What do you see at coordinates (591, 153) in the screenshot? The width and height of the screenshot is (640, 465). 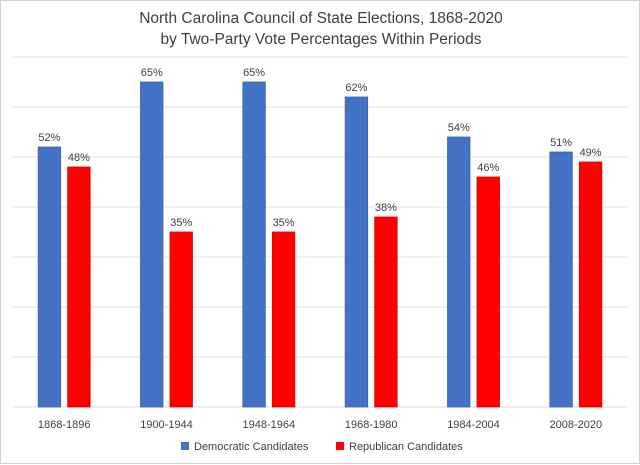 I see `data-label-republican-2008-2020: 49%` at bounding box center [591, 153].